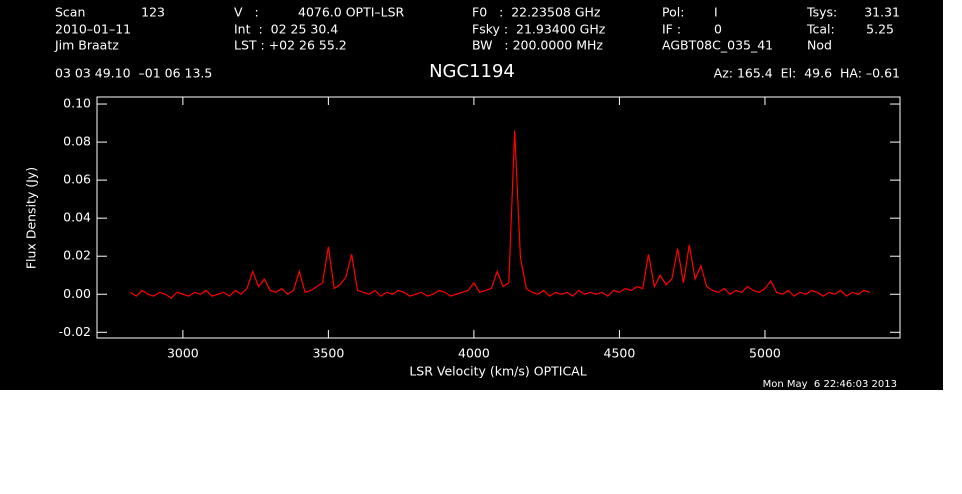  What do you see at coordinates (537, 45) in the screenshot?
I see `header-text: BW : 200.0000 MHz` at bounding box center [537, 45].